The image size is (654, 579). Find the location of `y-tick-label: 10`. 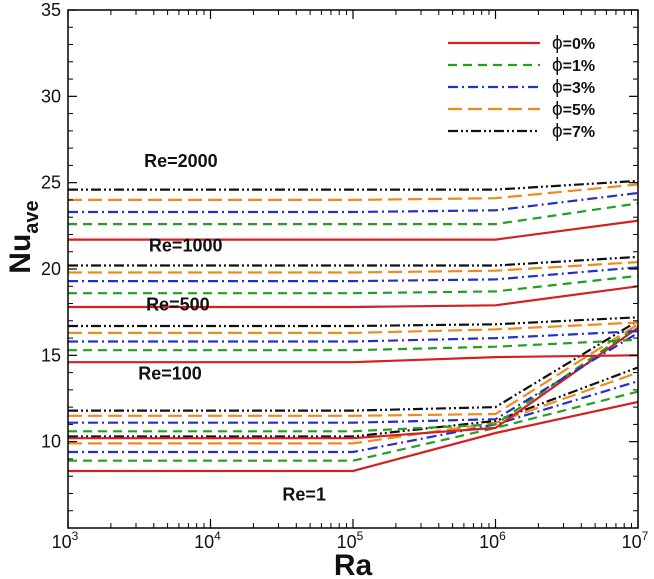

y-tick-label: 10 is located at coordinates (51, 442).